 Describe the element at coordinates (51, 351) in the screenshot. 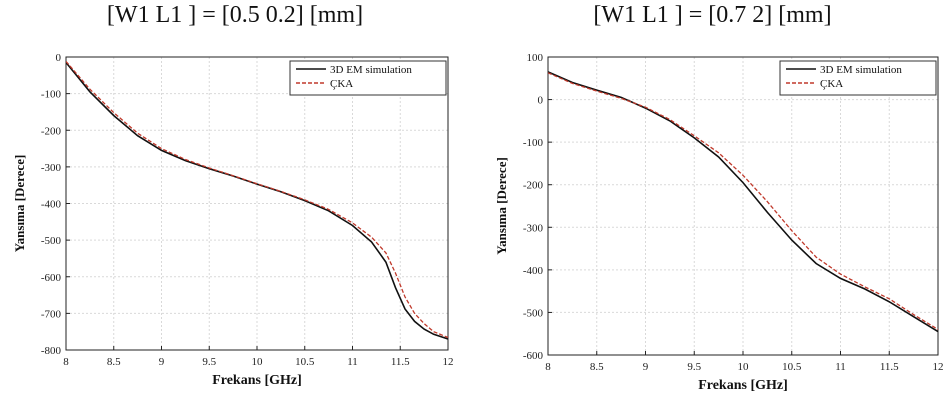

I see `y-tick-label: -800` at that location.